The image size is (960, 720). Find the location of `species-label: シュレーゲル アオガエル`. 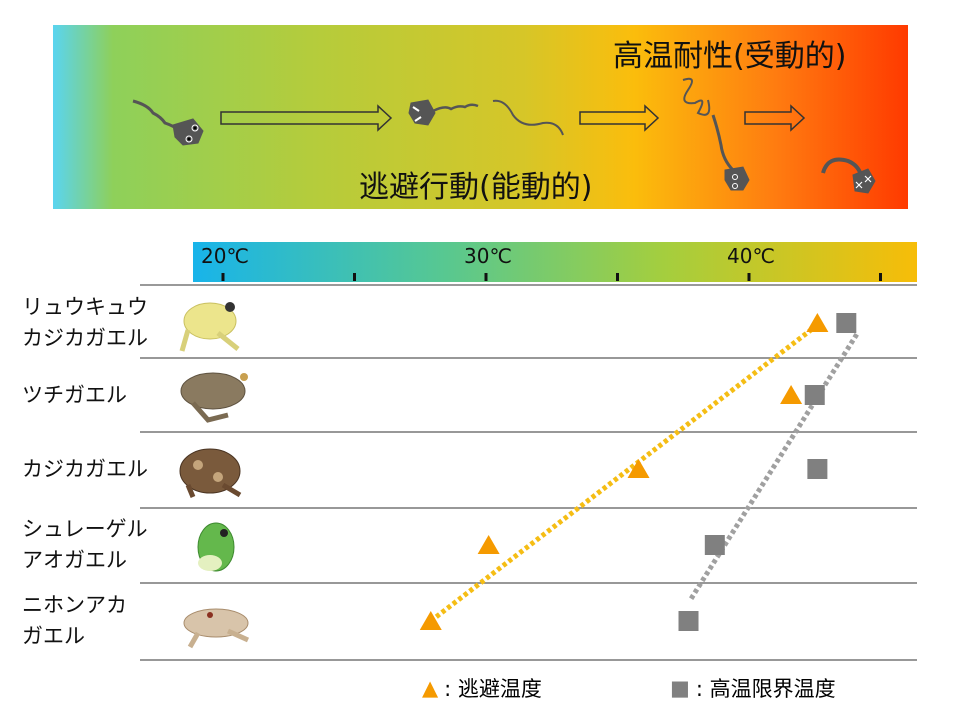

species-label: シュレーゲル アオガエル is located at coordinates (85, 545).